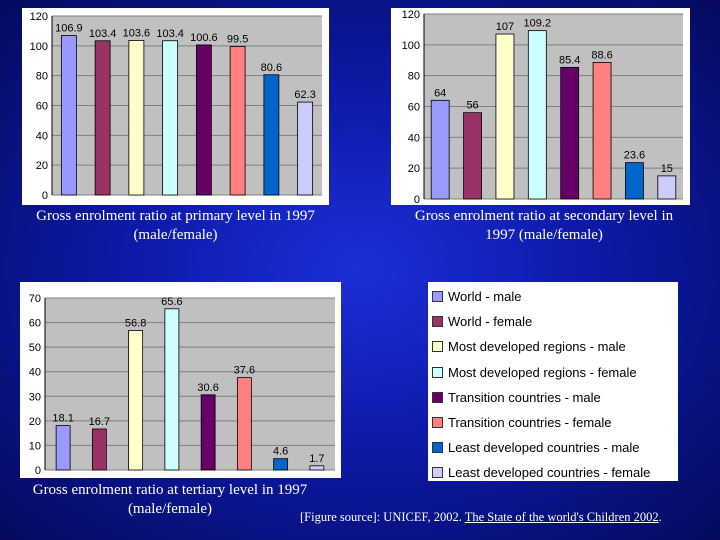 This screenshot has width=720, height=540. What do you see at coordinates (304, 95) in the screenshot?
I see `data-label: 62.3` at bounding box center [304, 95].